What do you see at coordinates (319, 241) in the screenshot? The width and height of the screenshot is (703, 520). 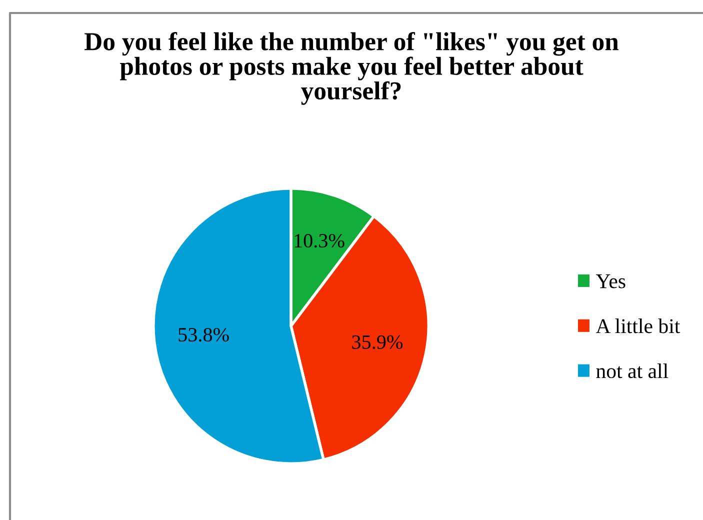 I see `data-label: 10.3%` at bounding box center [319, 241].